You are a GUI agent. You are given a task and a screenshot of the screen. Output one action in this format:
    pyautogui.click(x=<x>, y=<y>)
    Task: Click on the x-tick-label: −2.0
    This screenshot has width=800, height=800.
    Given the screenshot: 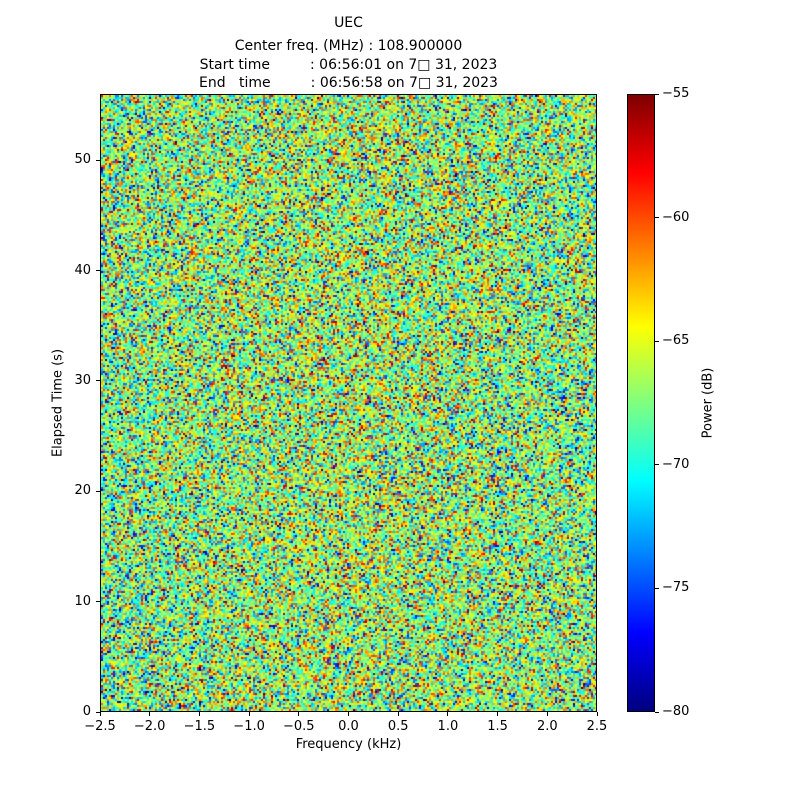 What is the action you would take?
    pyautogui.click(x=149, y=726)
    